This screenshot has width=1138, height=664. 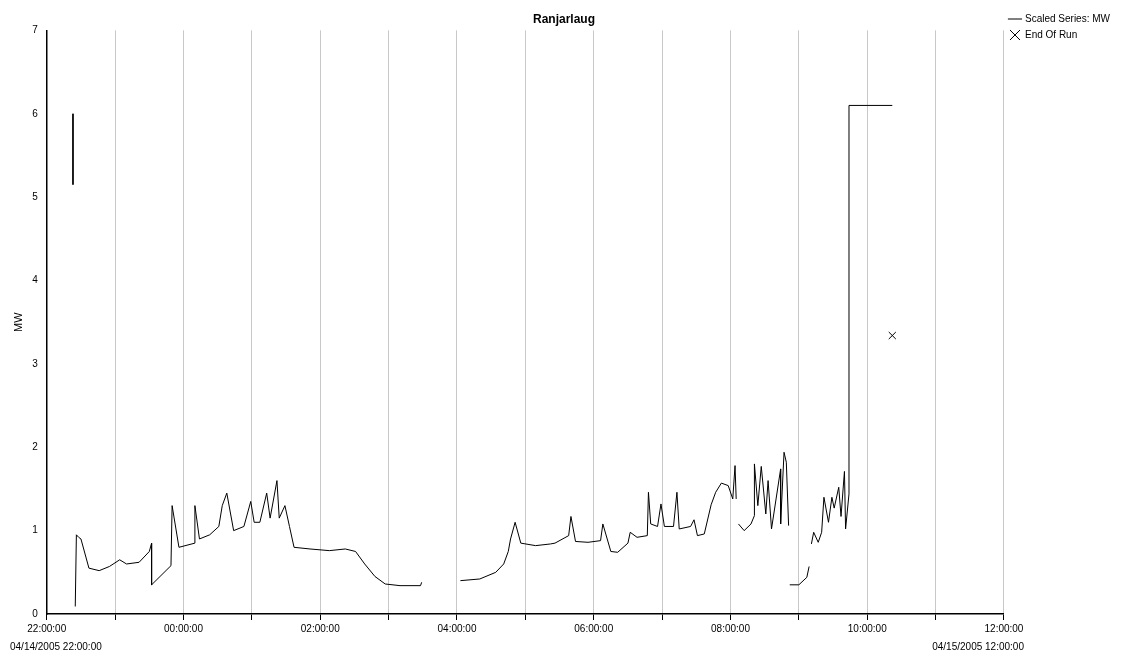 I want to click on chart-title: Ranjarlaug, so click(x=564, y=18).